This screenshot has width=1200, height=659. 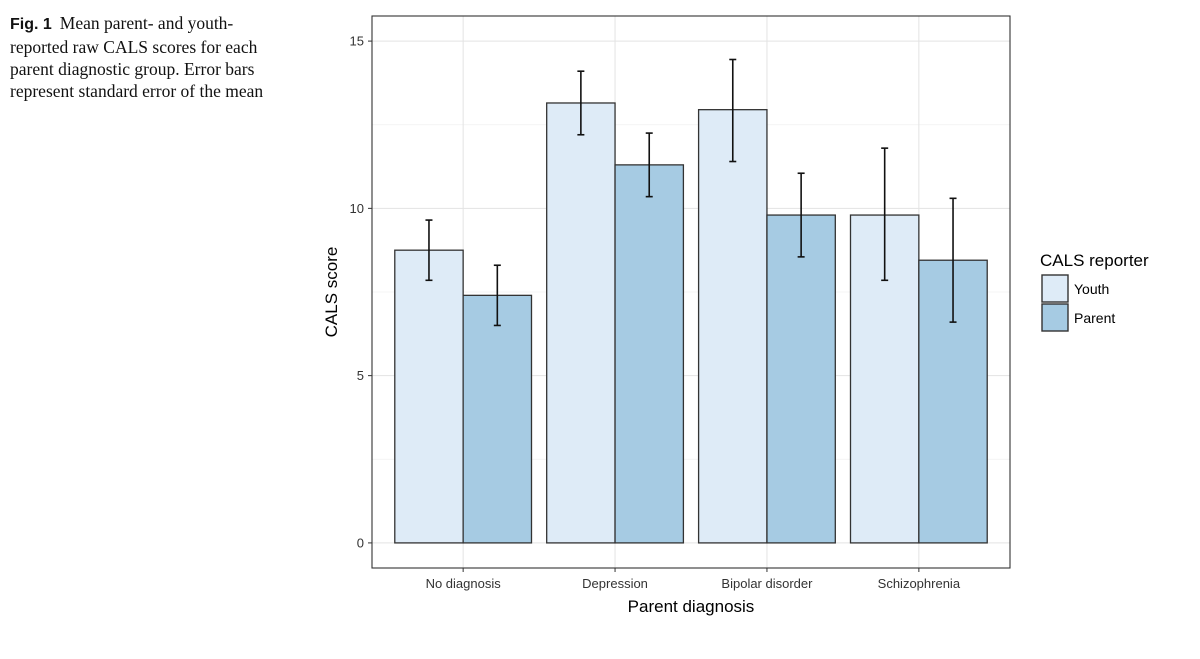 I want to click on legend-swatch-youth, so click(x=1055, y=288).